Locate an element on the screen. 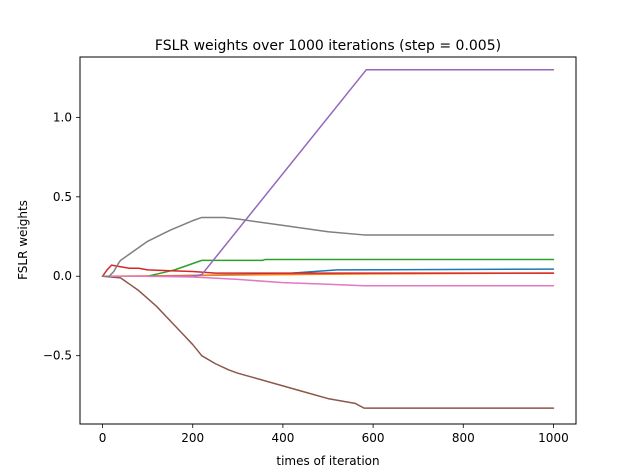 The image size is (640, 476). y-axis-label: FSLR weights is located at coordinates (23, 240).